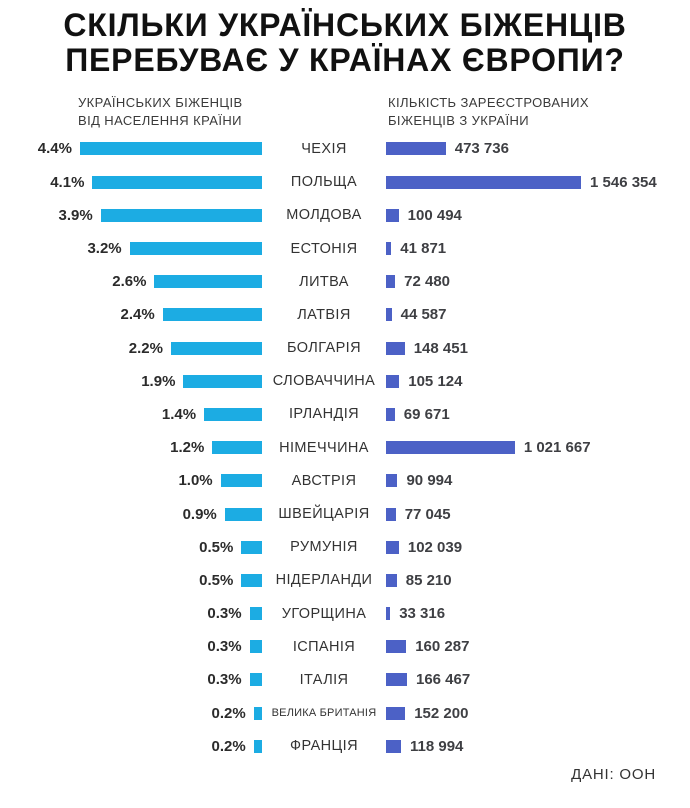 Image resolution: width=690 pixels, height=808 pixels. I want to click on count-label: 166 467, so click(443, 680).